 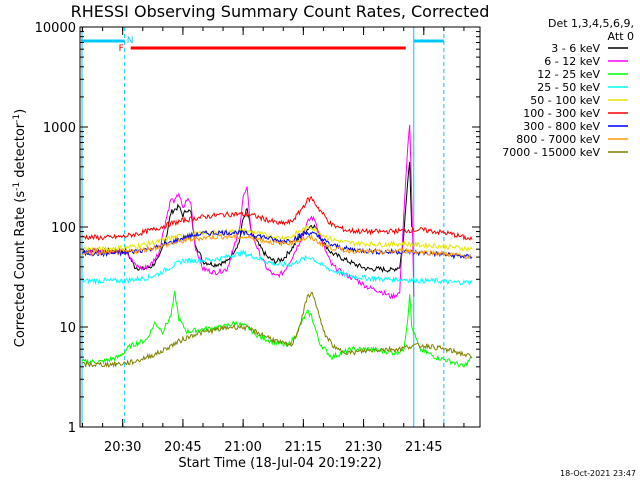 I want to click on legend-header-detectors: Det 1,3,4,5,6,9,, so click(x=591, y=23).